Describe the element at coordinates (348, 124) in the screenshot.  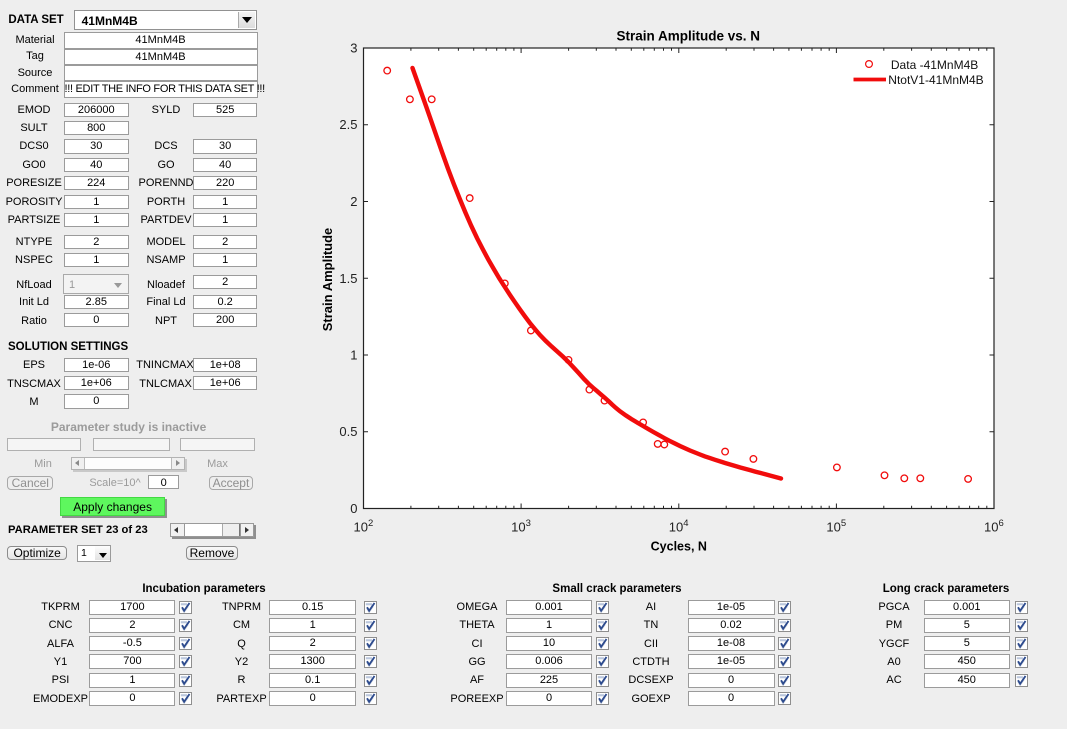
I see `svg-text: 2.5` at that location.